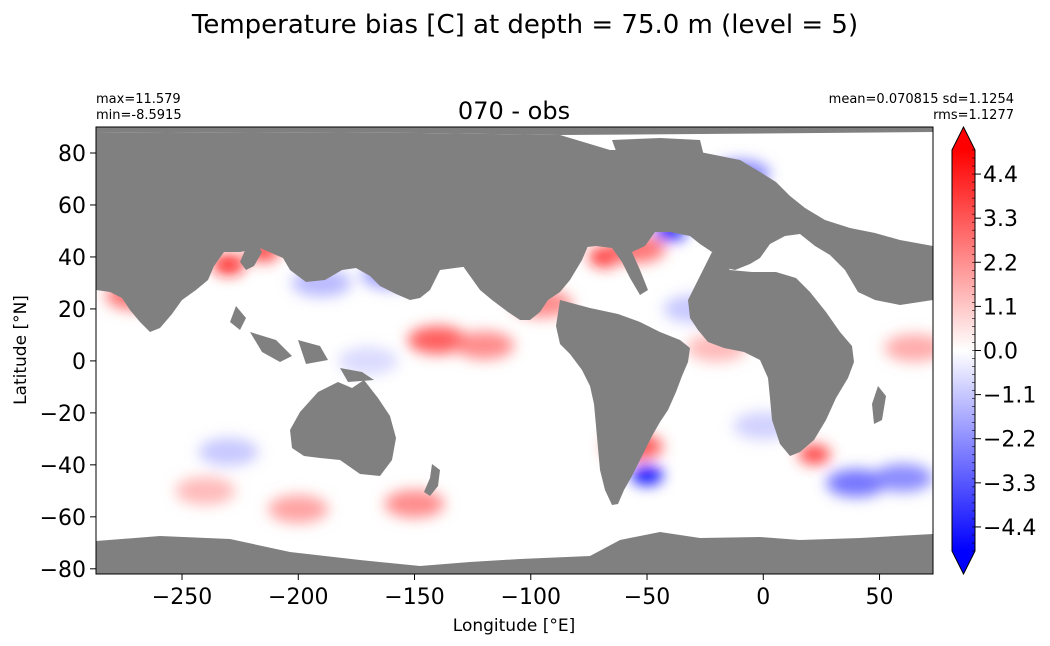 The height and width of the screenshot is (646, 1050). Describe the element at coordinates (623, 402) in the screenshot. I see `land-south-america` at that location.